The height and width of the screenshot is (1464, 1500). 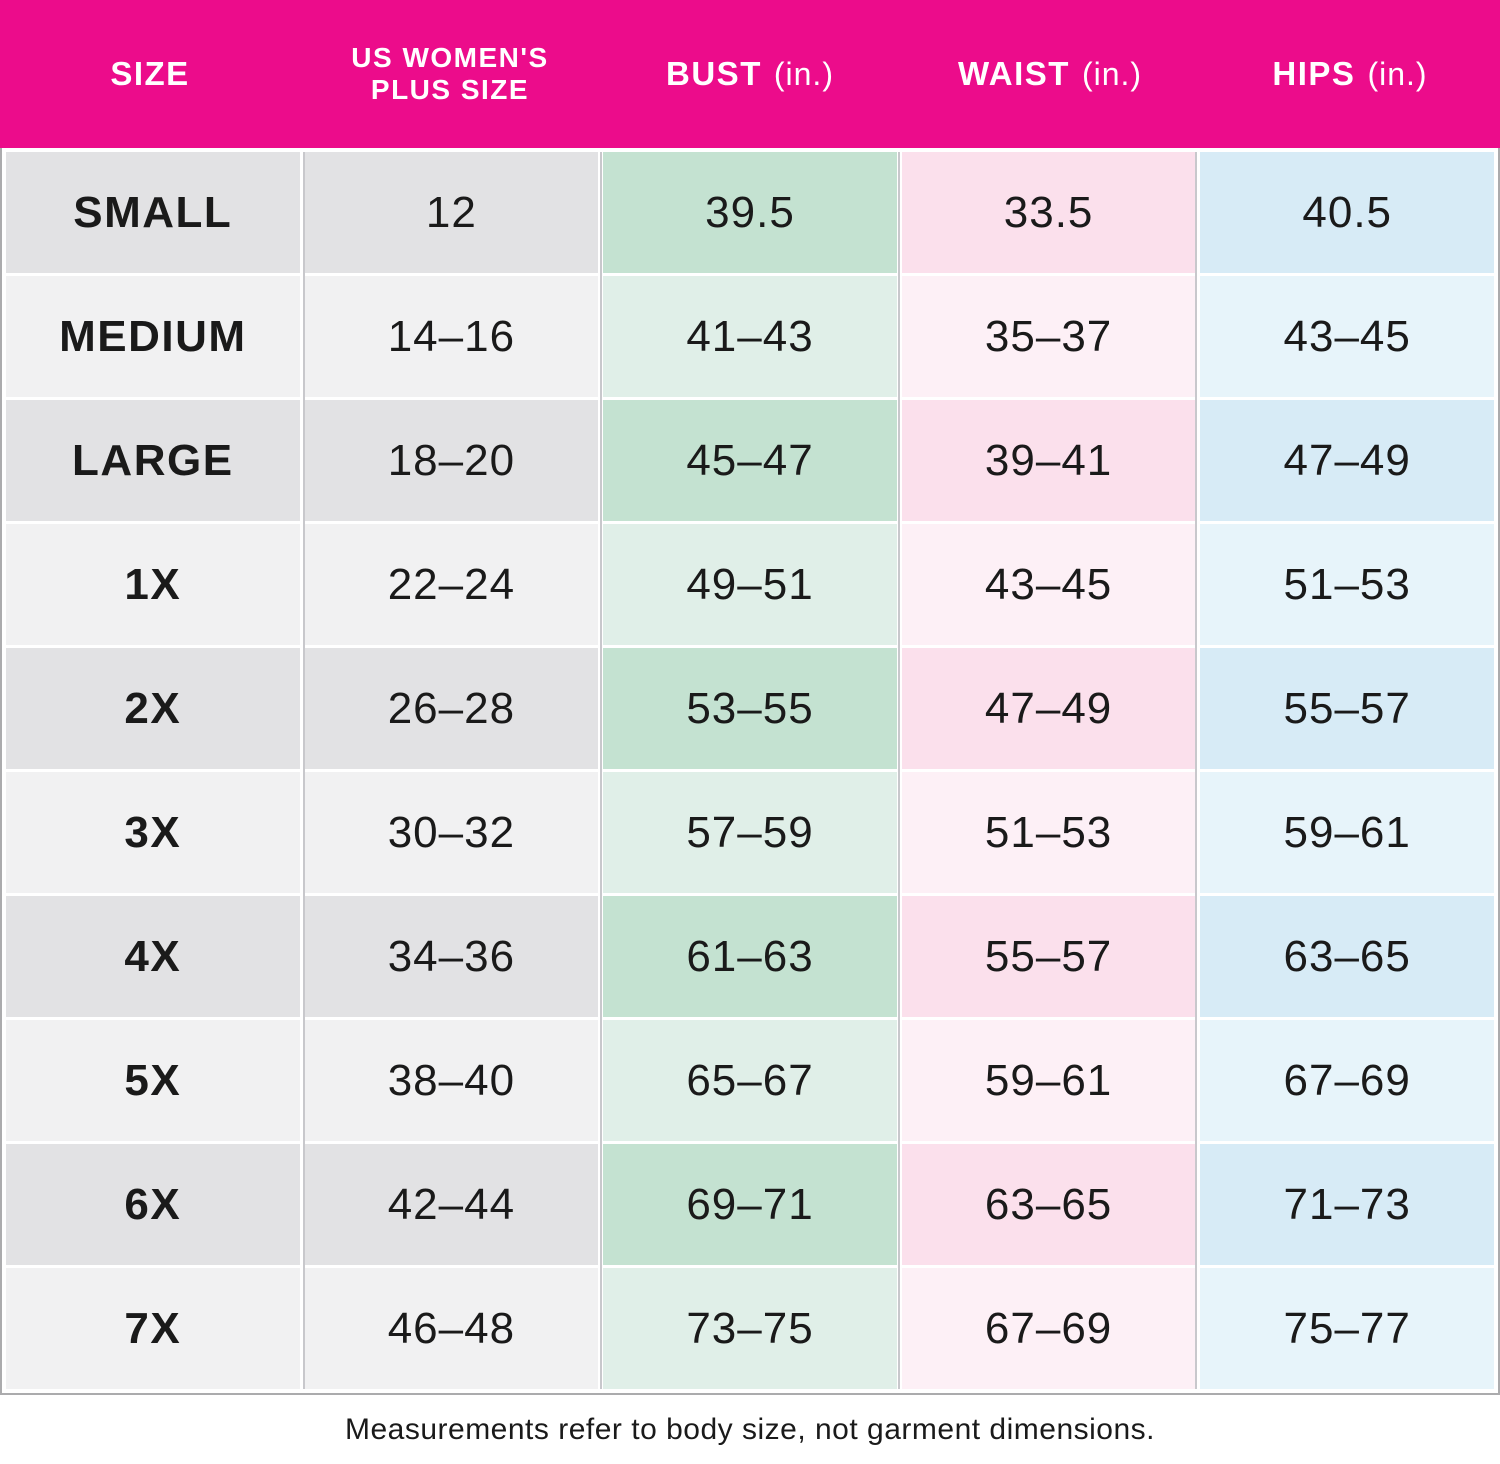 I want to click on table-row: 6X 42–44 69–71 63–65 71–73, so click(x=750, y=1204).